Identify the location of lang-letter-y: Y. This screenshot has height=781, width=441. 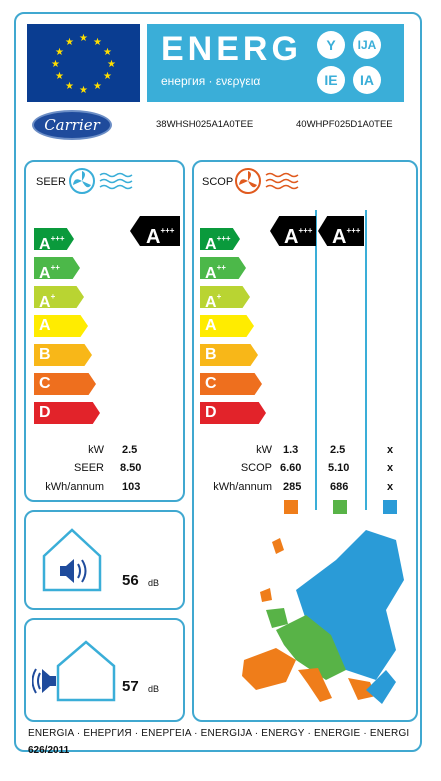
(331, 45).